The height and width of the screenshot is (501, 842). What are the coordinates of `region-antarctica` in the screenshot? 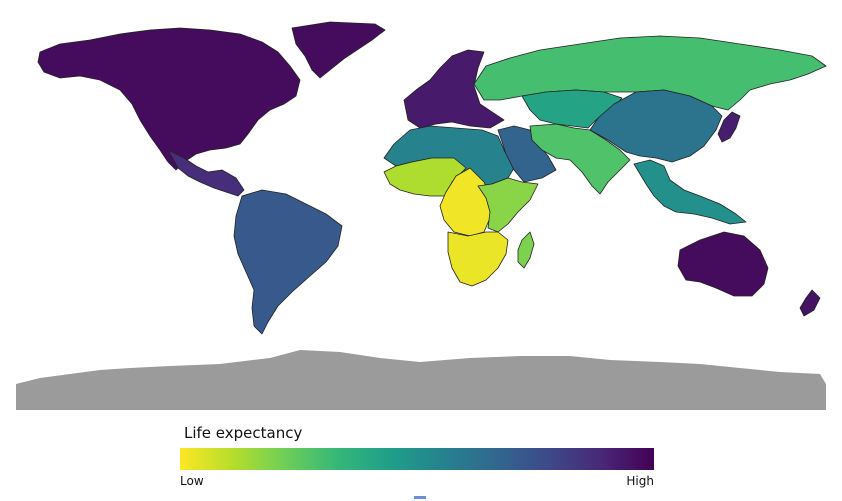 It's located at (421, 380).